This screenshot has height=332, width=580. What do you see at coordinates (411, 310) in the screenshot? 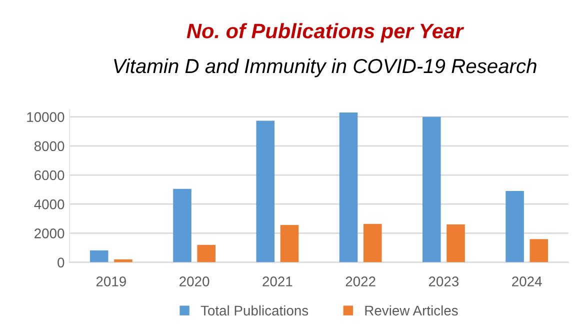
I see `legend-label: Review Articles` at bounding box center [411, 310].